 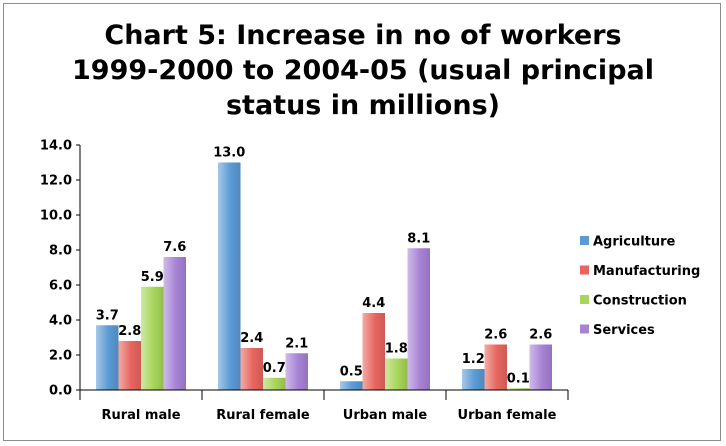 What do you see at coordinates (56, 181) in the screenshot?
I see `y-tick-label: 12.0` at bounding box center [56, 181].